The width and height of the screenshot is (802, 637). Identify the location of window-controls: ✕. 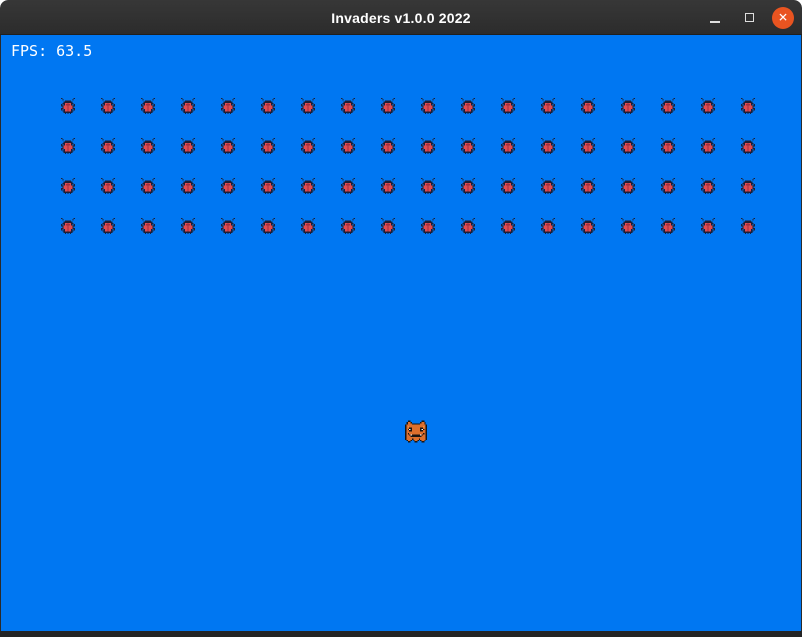
(749, 17).